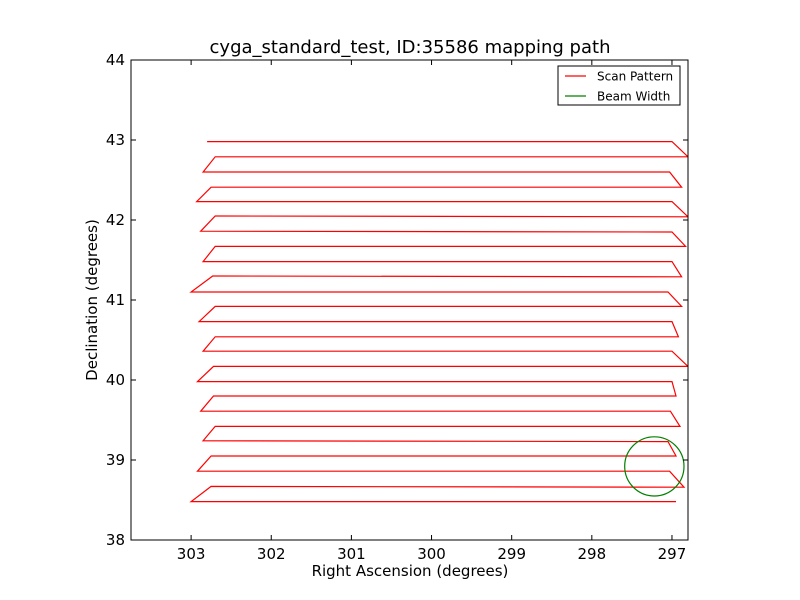 Image resolution: width=800 pixels, height=600 pixels. What do you see at coordinates (92, 300) in the screenshot?
I see `y-axis-label: Declination (degrees)` at bounding box center [92, 300].